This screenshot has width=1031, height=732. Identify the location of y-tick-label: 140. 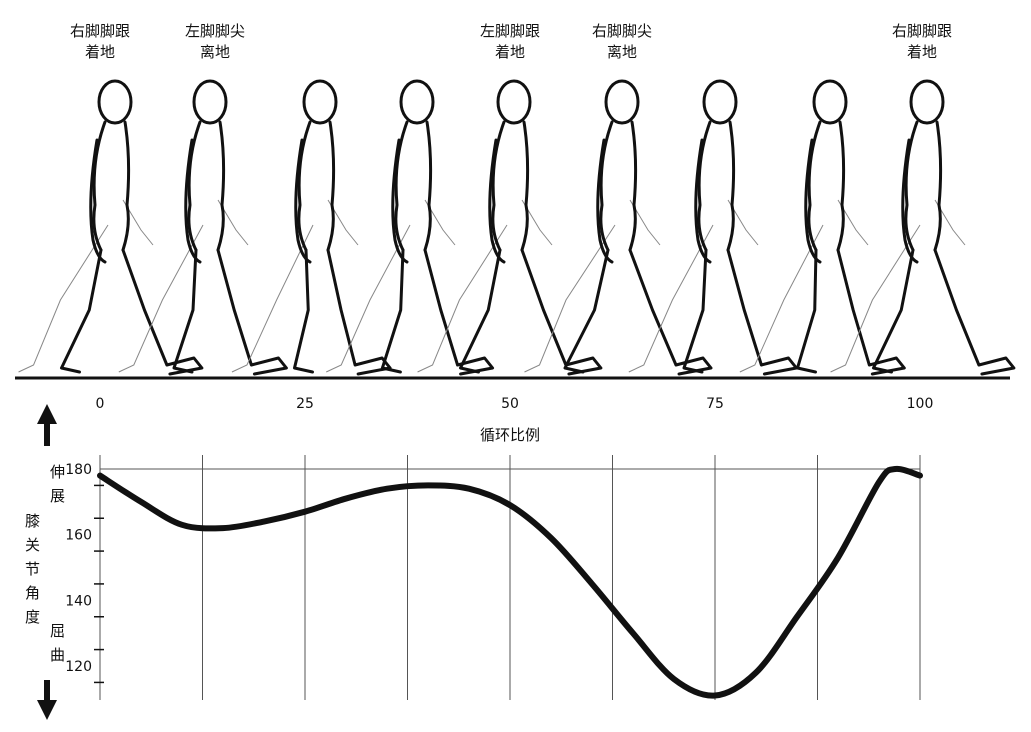
(78, 601).